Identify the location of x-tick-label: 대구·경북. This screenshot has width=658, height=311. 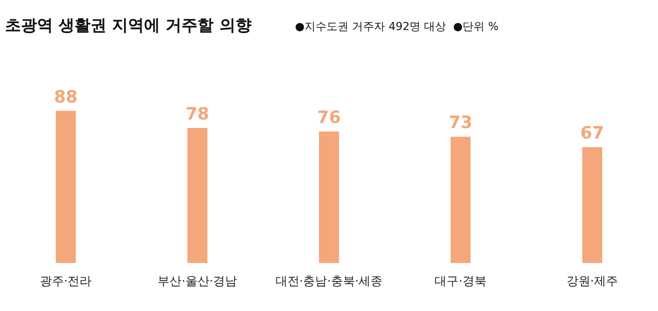
(460, 281).